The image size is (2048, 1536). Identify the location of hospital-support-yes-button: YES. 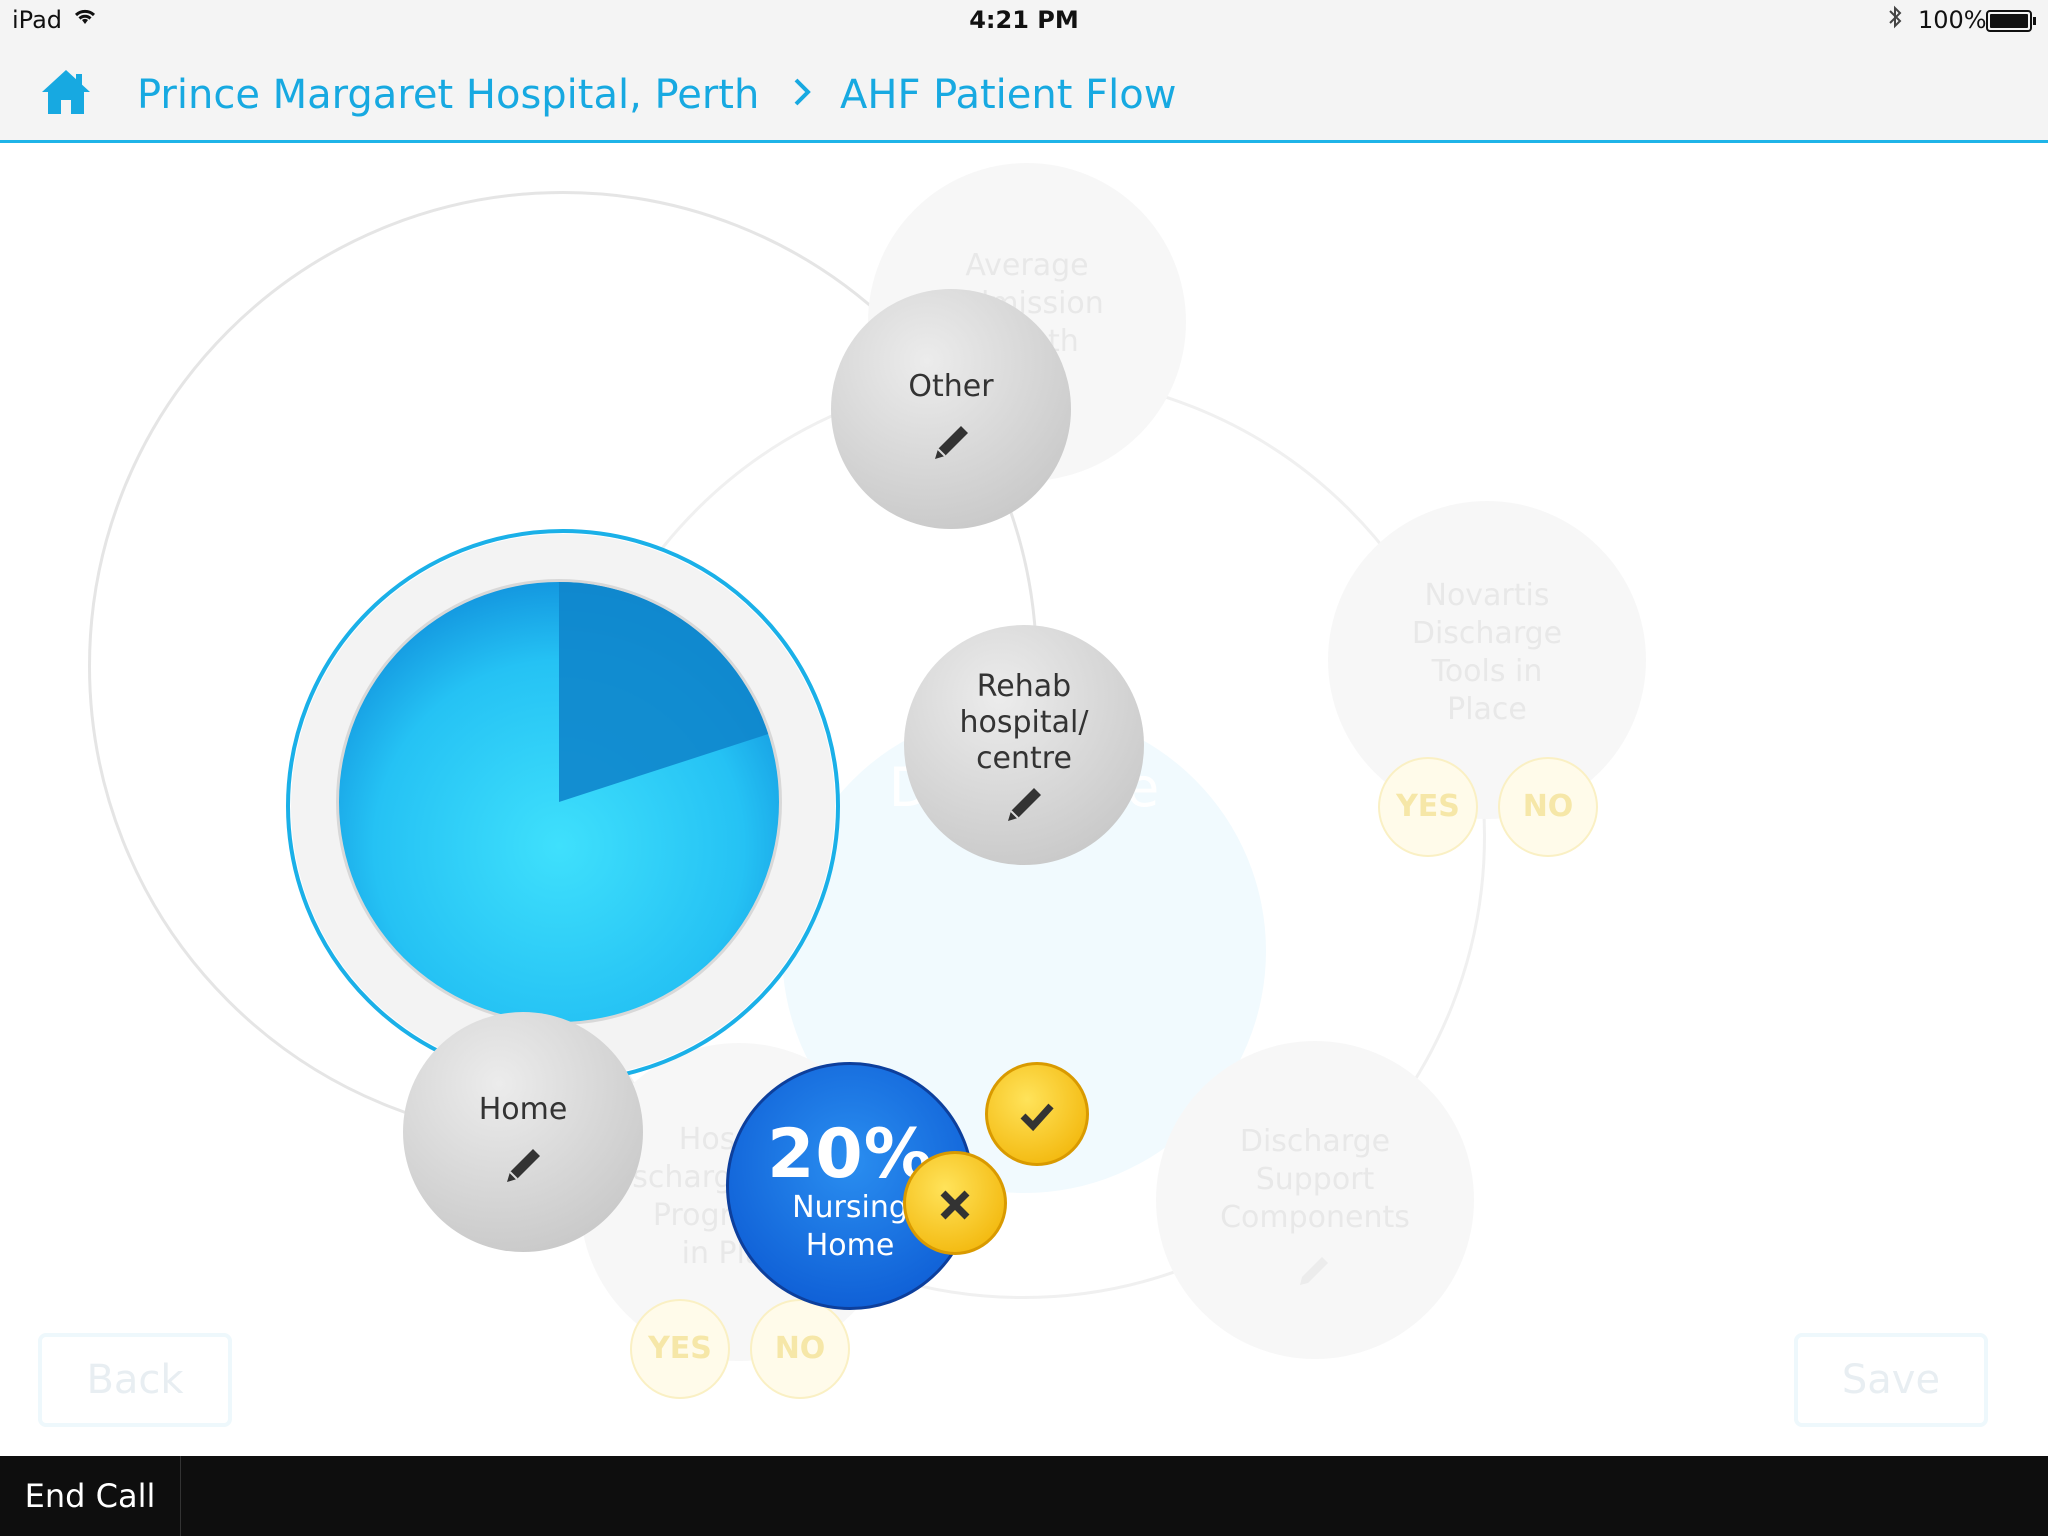
(680, 1349).